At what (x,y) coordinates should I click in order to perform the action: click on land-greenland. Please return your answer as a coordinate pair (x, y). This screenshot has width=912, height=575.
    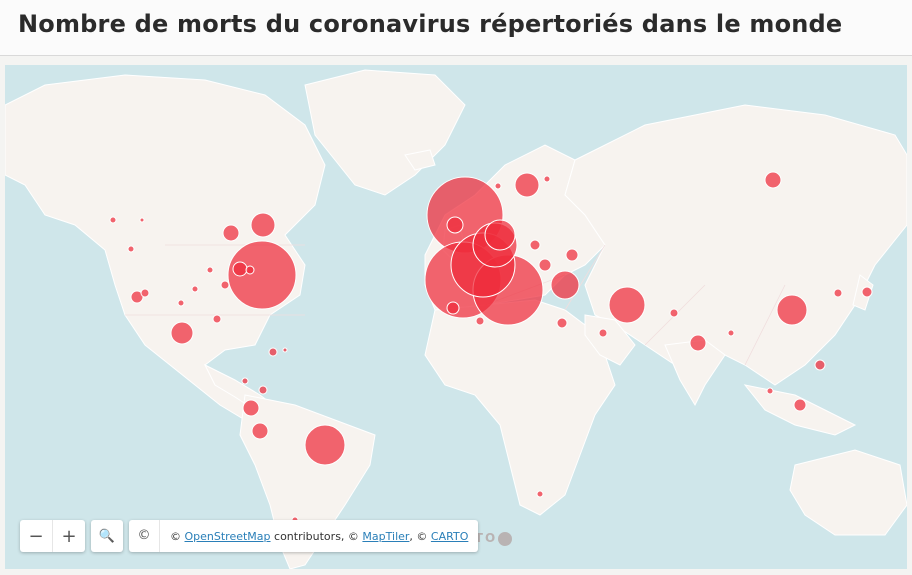
    Looking at the image, I should click on (385, 132).